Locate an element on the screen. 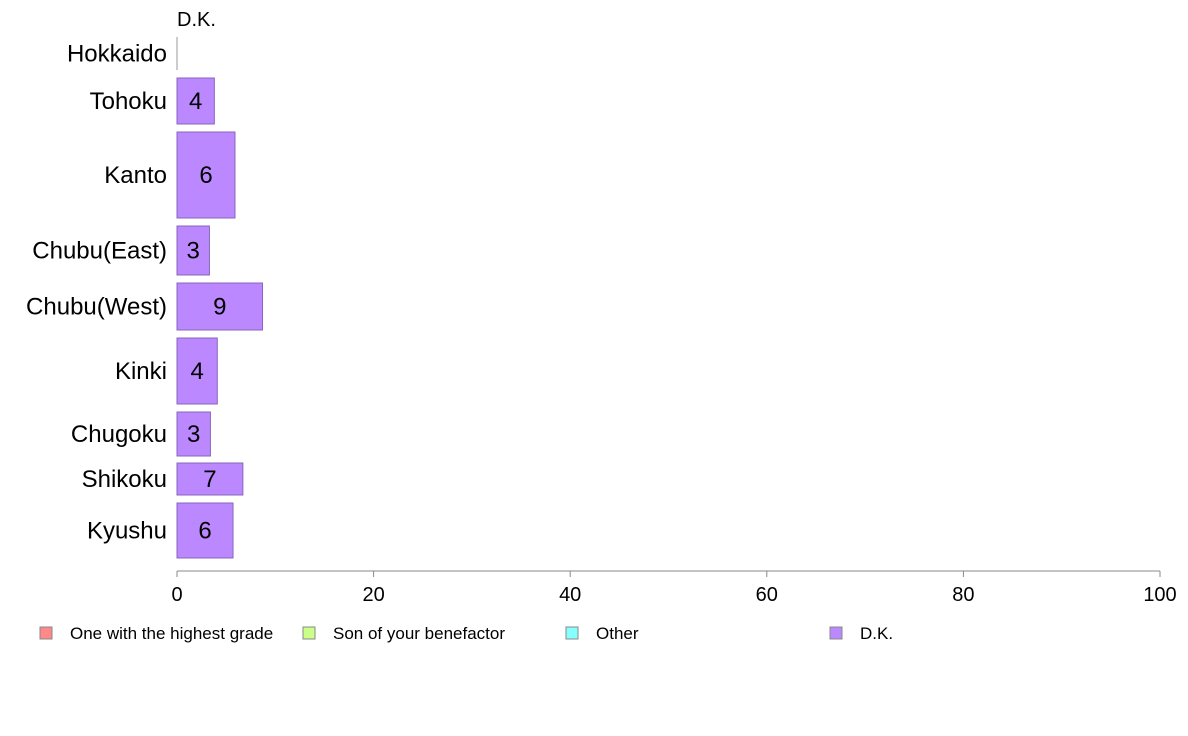 The image size is (1188, 736). bar-chubu-east- is located at coordinates (193, 250).